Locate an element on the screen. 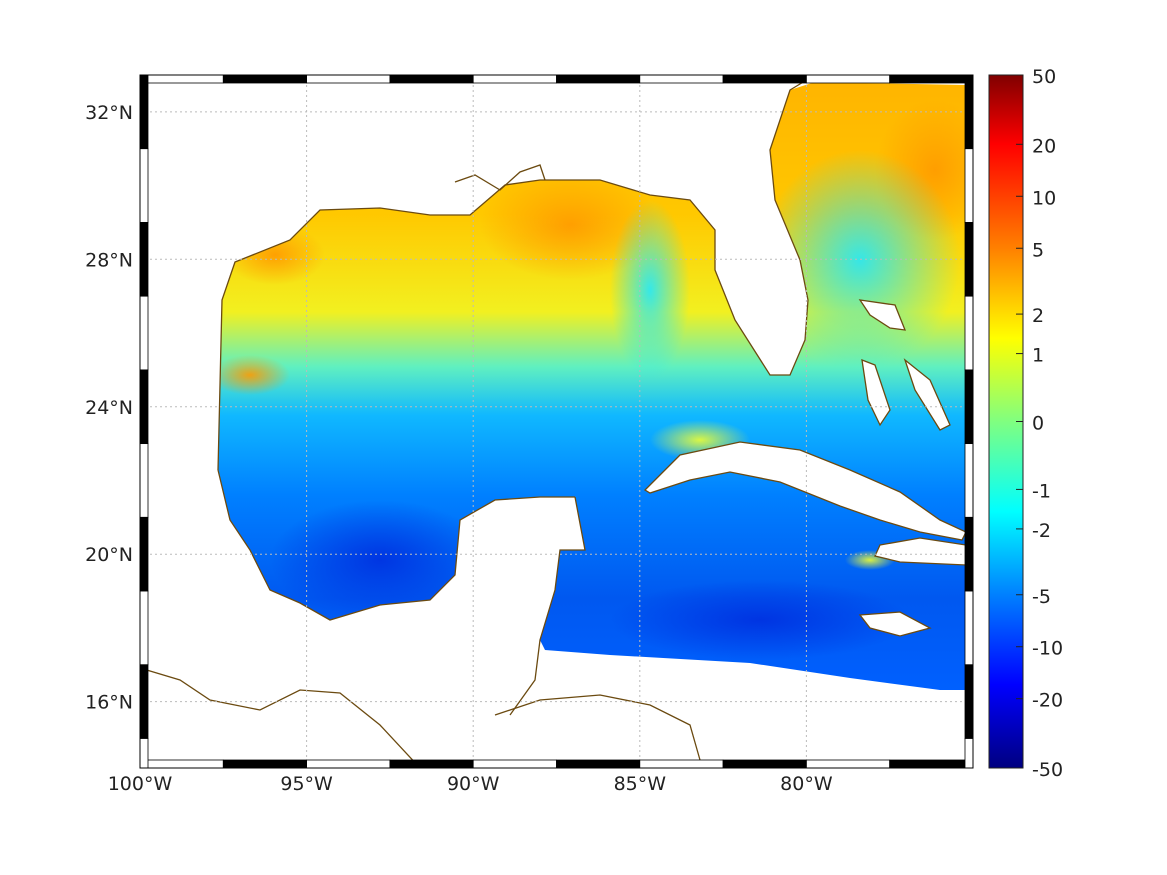 The image size is (1167, 875). colorbar-tick-label: 1 is located at coordinates (1038, 356).